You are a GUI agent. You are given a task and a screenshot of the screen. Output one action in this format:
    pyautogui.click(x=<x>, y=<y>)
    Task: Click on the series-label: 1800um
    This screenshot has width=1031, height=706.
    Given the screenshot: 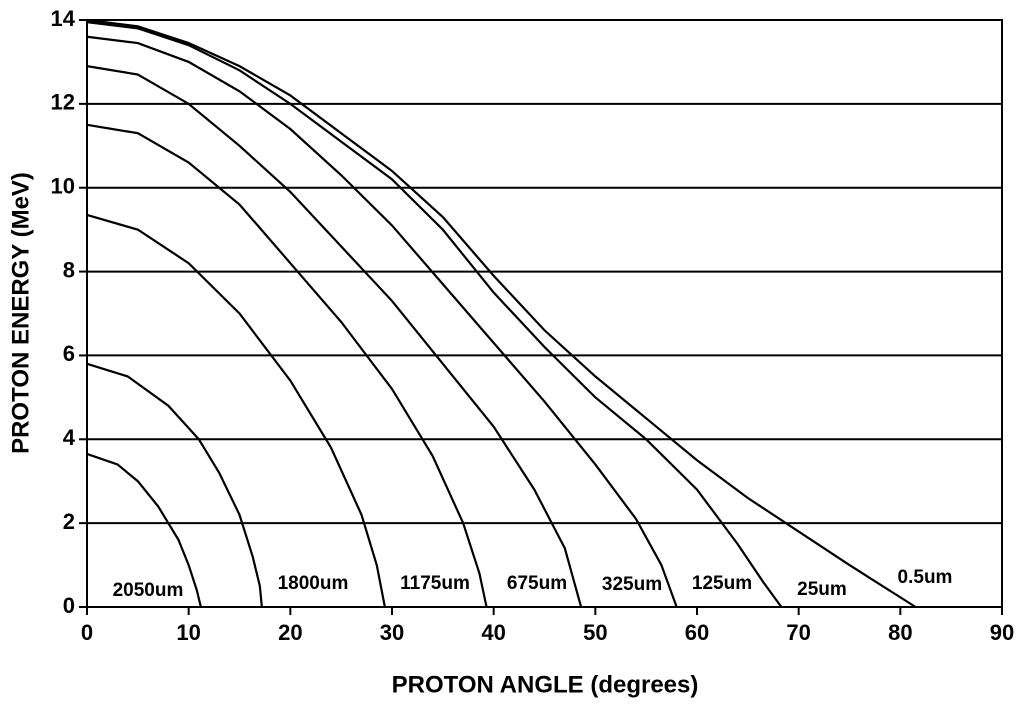 What is the action you would take?
    pyautogui.click(x=313, y=583)
    